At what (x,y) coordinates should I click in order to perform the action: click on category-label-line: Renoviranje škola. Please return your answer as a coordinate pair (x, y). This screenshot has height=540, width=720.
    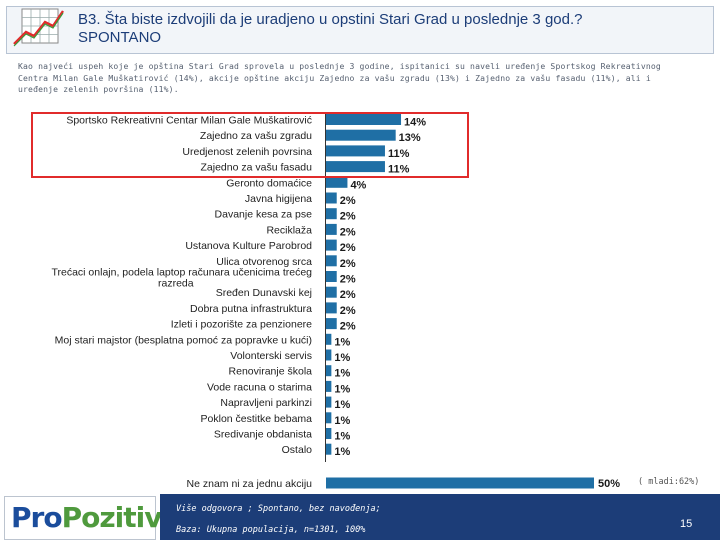
    Looking at the image, I should click on (271, 372).